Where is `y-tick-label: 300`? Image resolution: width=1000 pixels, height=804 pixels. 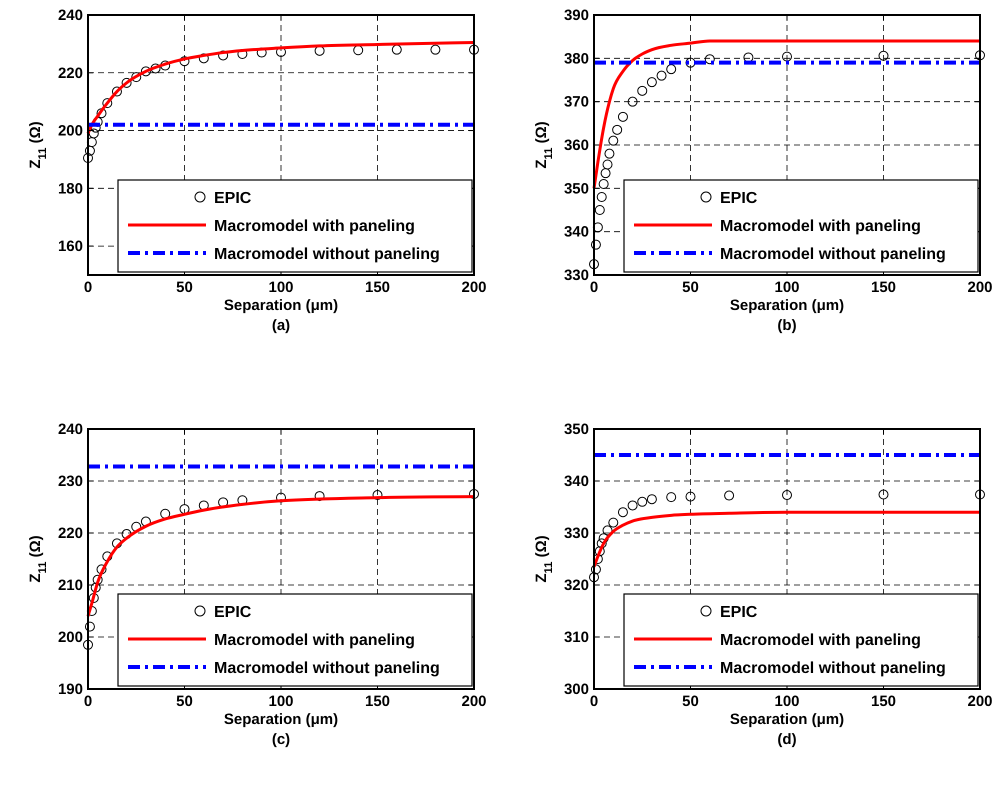
y-tick-label: 300 is located at coordinates (576, 689).